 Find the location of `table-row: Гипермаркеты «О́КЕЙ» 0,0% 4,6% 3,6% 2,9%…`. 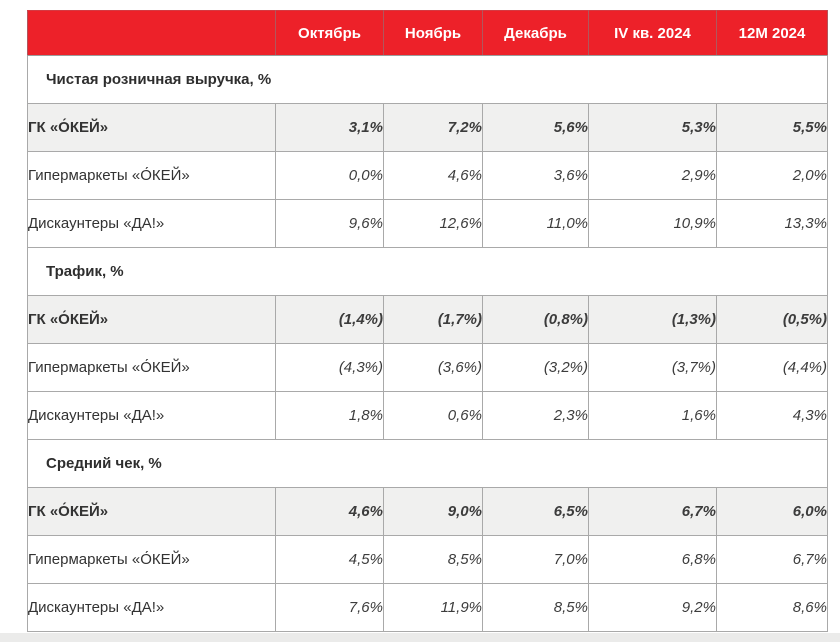

table-row: Гипермаркеты «О́КЕЙ» 0,0% 4,6% 3,6% 2,9%… is located at coordinates (427, 175).